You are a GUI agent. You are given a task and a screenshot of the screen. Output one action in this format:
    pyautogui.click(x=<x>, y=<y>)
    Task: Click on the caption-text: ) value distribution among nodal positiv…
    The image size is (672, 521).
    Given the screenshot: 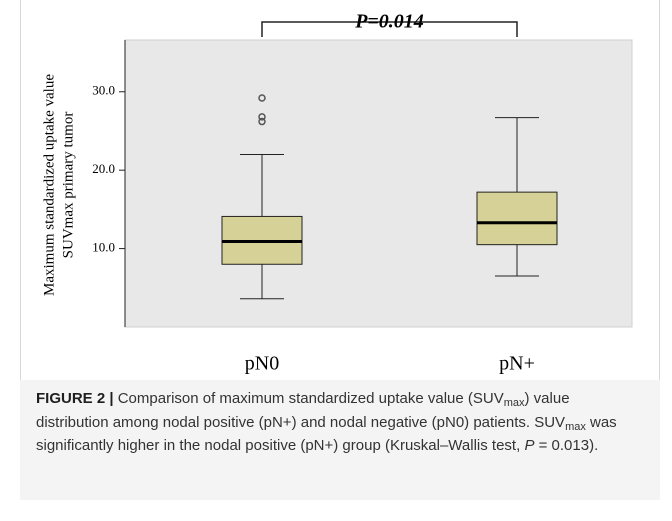 What is the action you would take?
    pyautogui.click(x=303, y=410)
    